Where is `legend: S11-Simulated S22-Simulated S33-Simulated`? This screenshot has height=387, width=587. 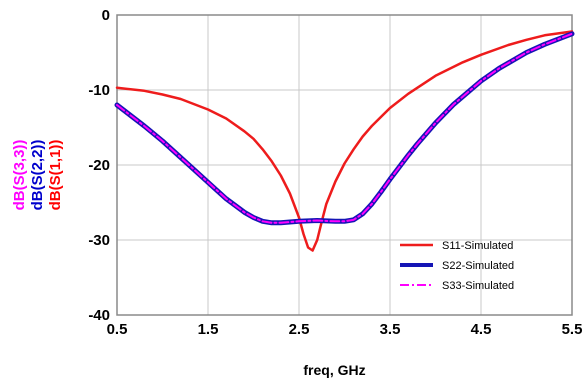
legend: S11-Simulated S22-Simulated S33-Simulated is located at coordinates (457, 266).